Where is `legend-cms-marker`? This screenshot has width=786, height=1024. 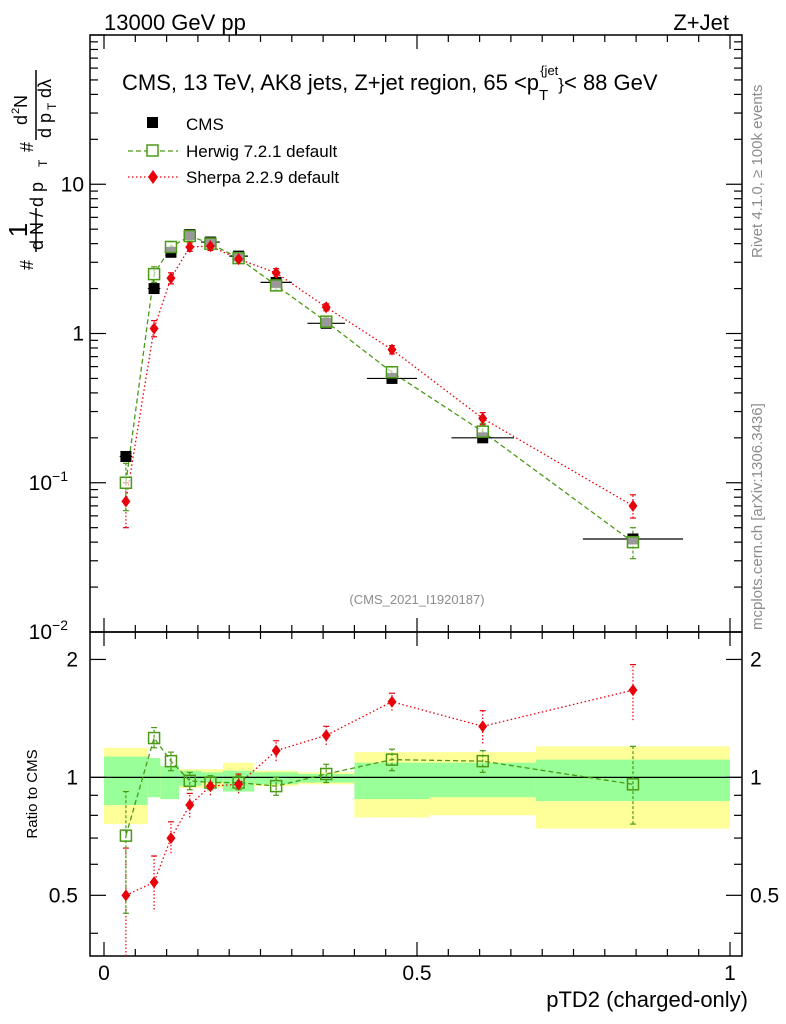
legend-cms-marker is located at coordinates (152, 122).